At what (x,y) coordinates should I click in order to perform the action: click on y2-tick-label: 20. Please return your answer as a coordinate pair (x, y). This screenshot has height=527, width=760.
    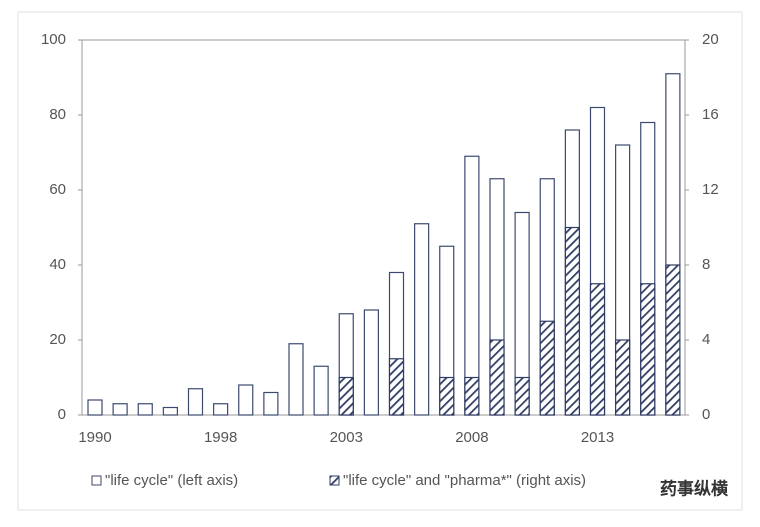
    Looking at the image, I should click on (710, 39).